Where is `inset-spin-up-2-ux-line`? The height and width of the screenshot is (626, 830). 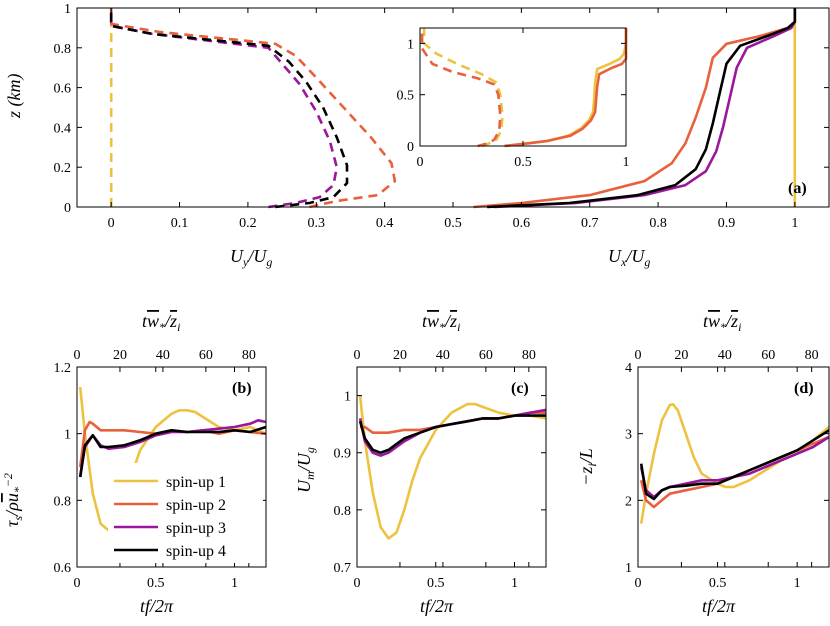 inset-spin-up-2-ux-line is located at coordinates (566, 88).